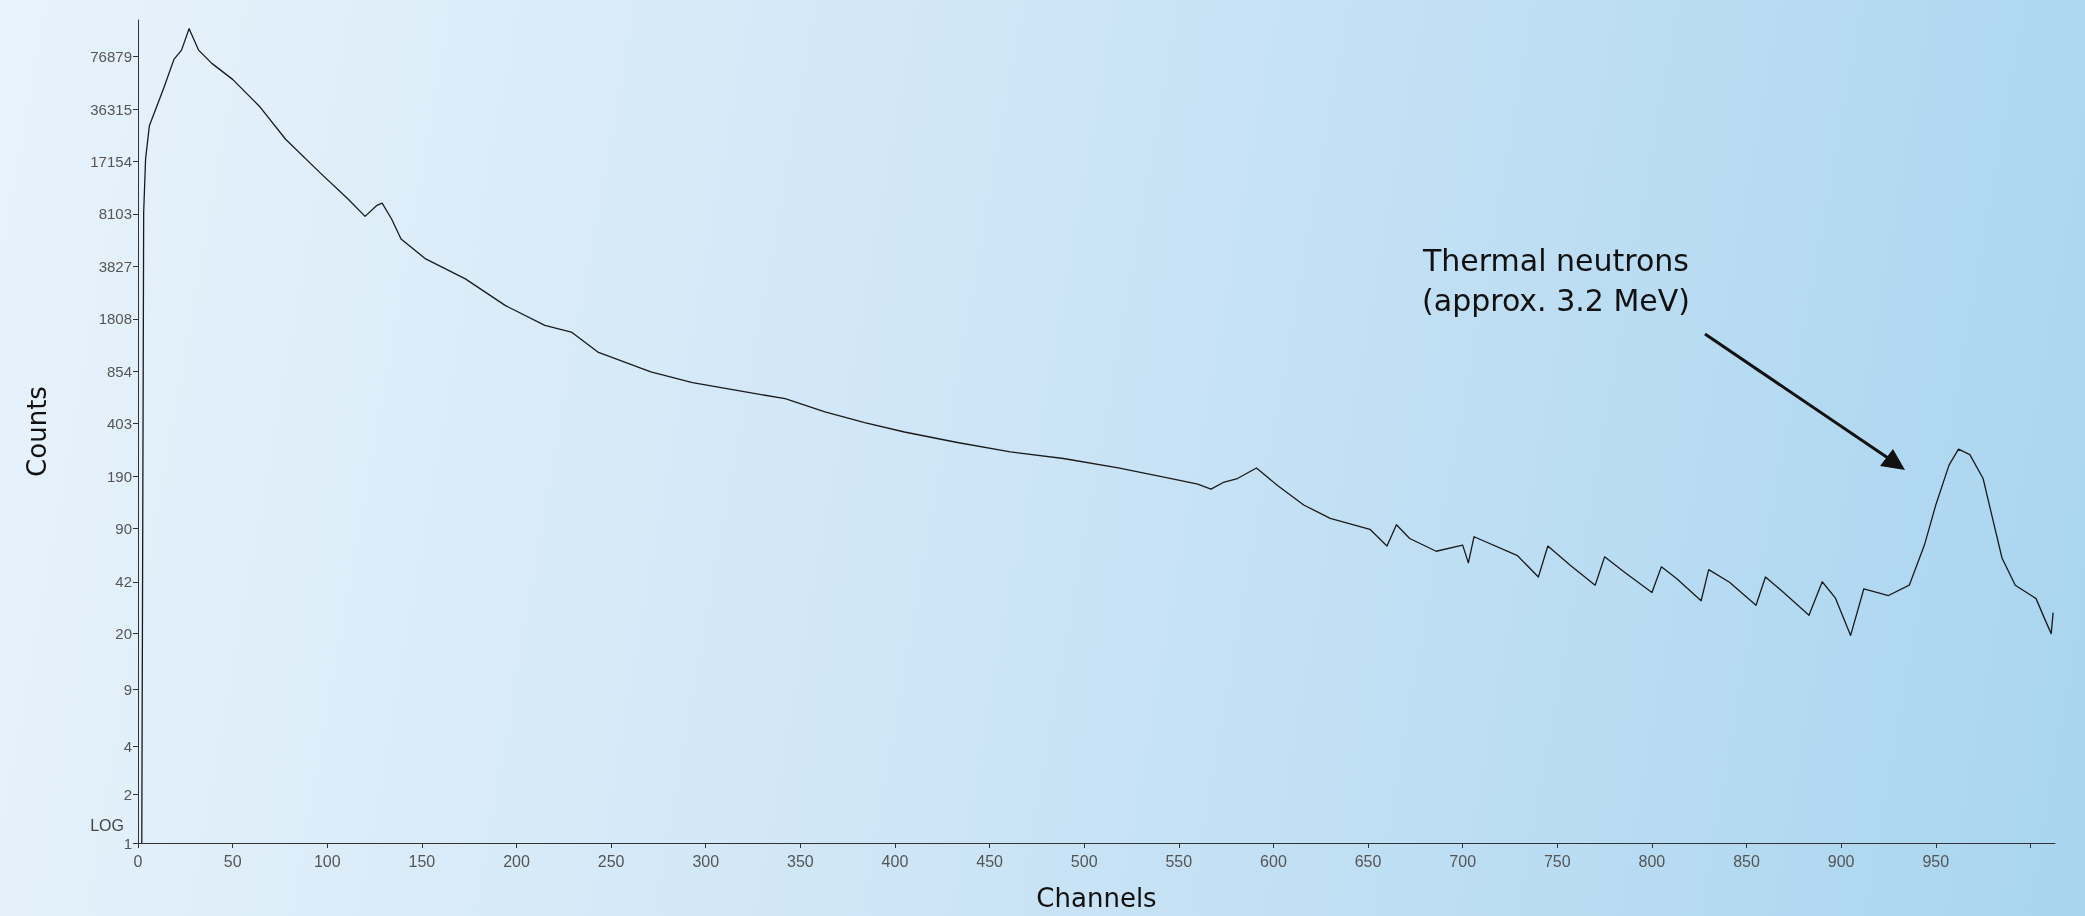 This screenshot has width=2085, height=916. Describe the element at coordinates (800, 861) in the screenshot. I see `x-tick-label: 350` at that location.